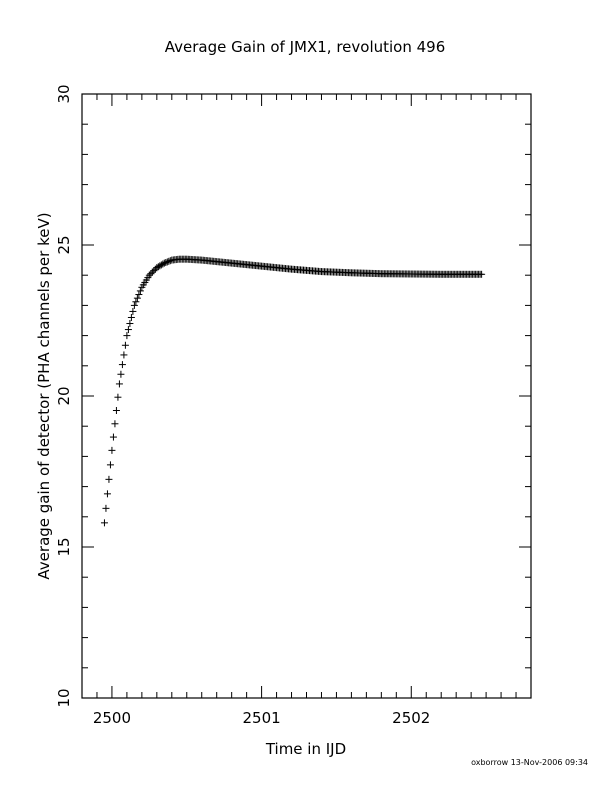 This screenshot has width=612, height=792. I want to click on y-tick-label: 20, so click(64, 395).